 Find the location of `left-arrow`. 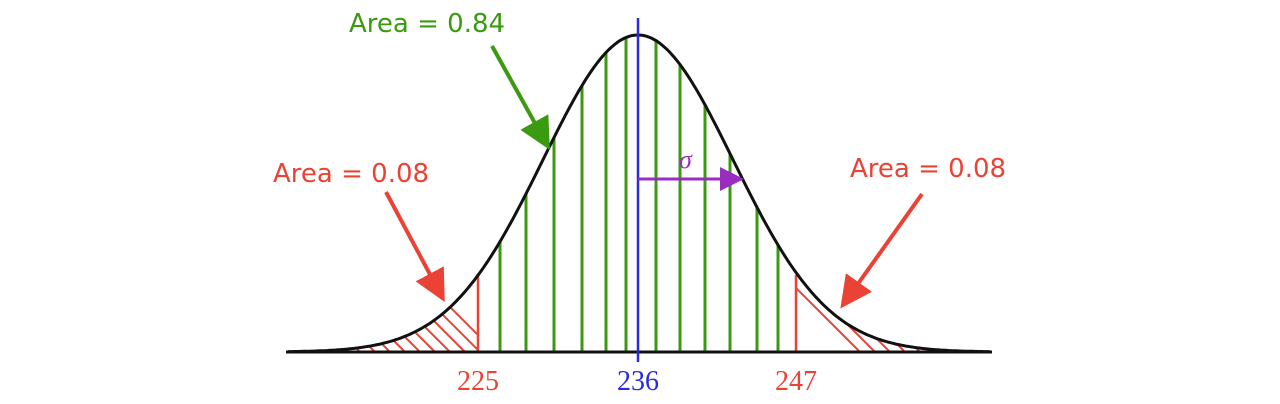

left-arrow is located at coordinates (414, 247).